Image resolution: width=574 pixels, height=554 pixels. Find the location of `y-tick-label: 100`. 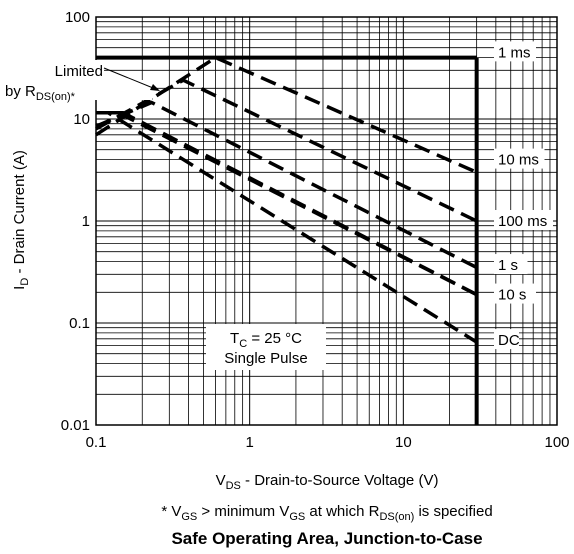

y-tick-label: 100 is located at coordinates (77, 17).